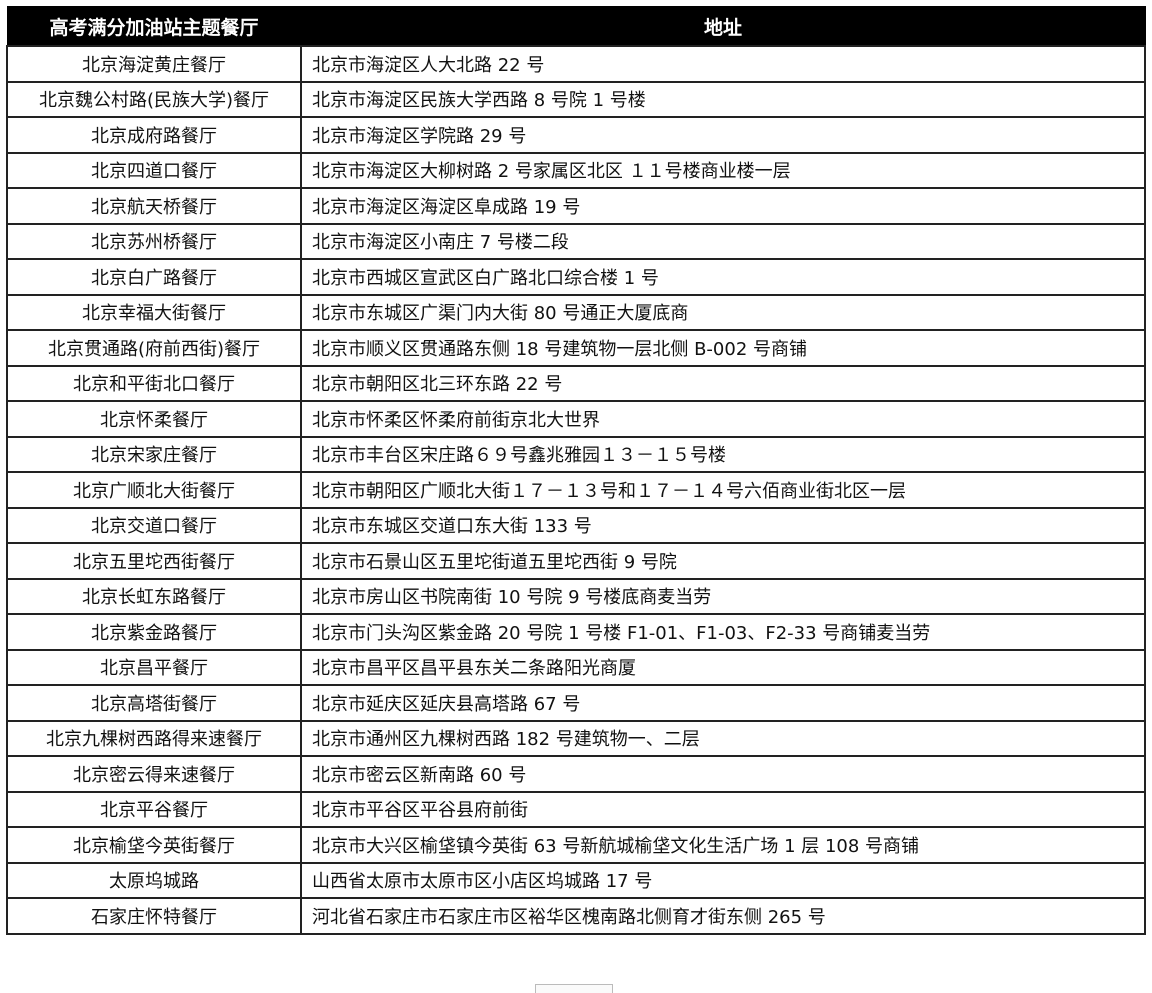 This screenshot has height=993, width=1152. What do you see at coordinates (154, 596) in the screenshot?
I see `restaurant-name-cell: 北京长虹东路餐厅` at bounding box center [154, 596].